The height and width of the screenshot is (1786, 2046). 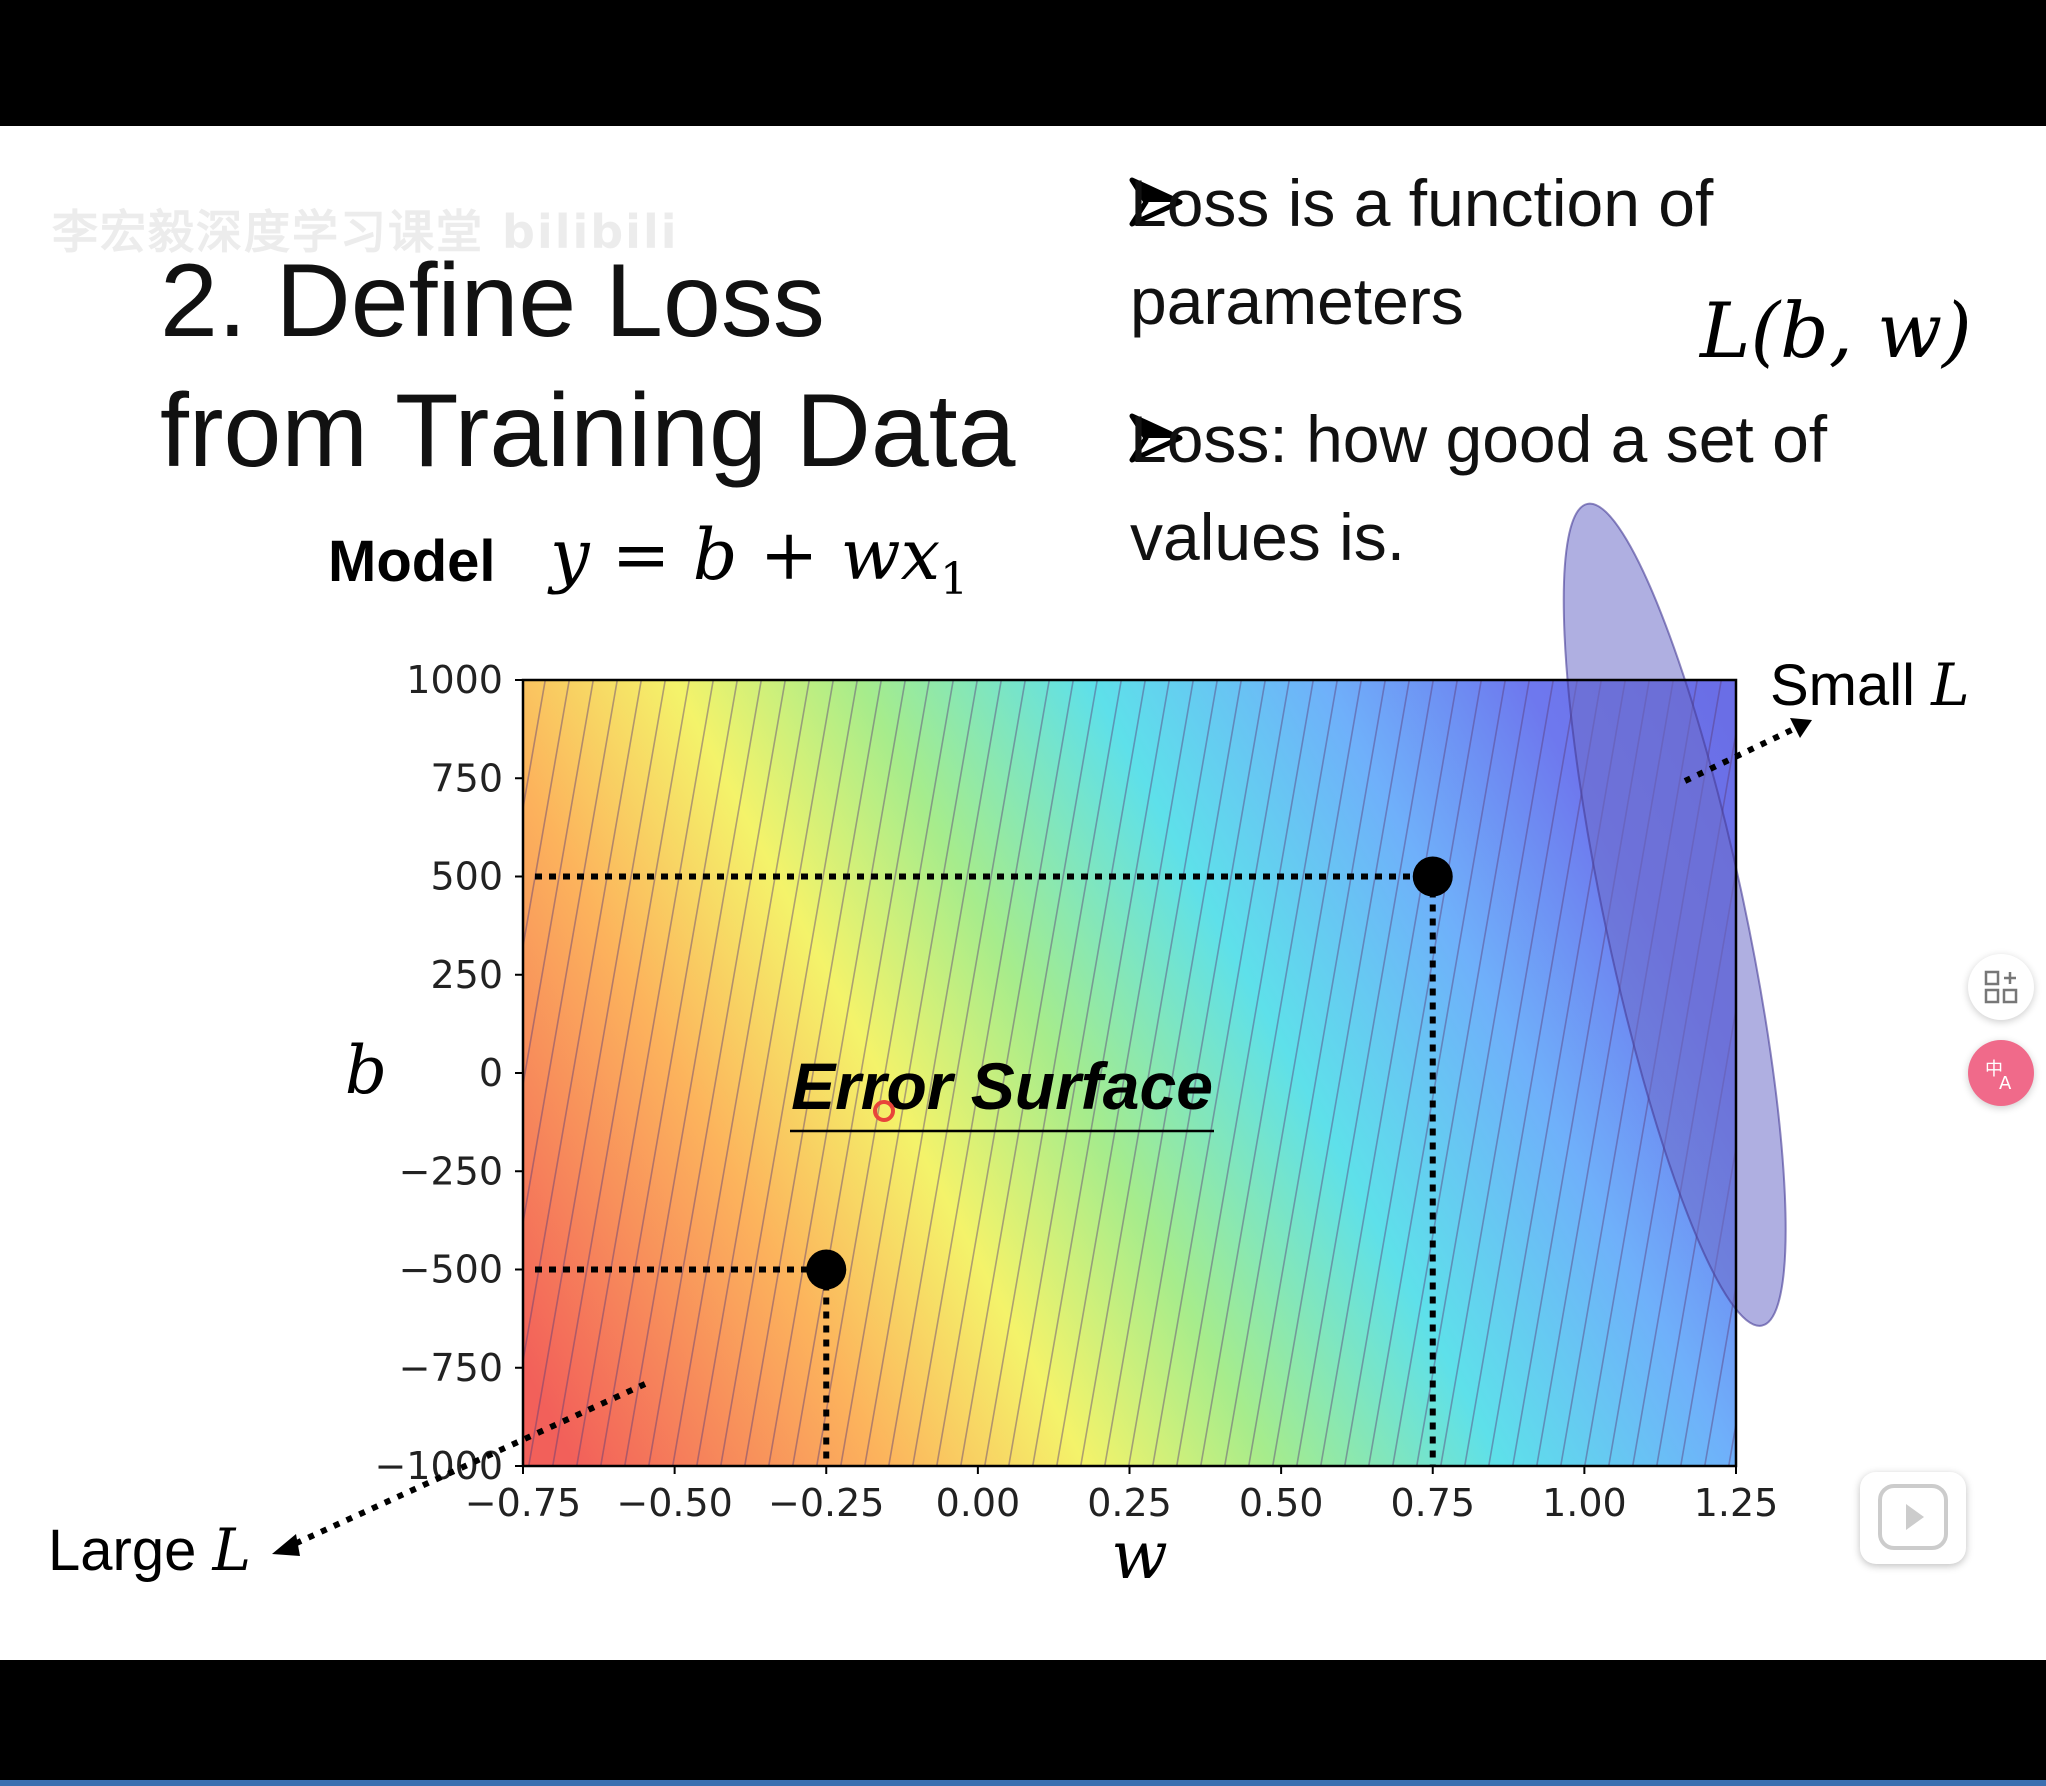 What do you see at coordinates (466, 877) in the screenshot?
I see `y-tick-label: 500` at bounding box center [466, 877].